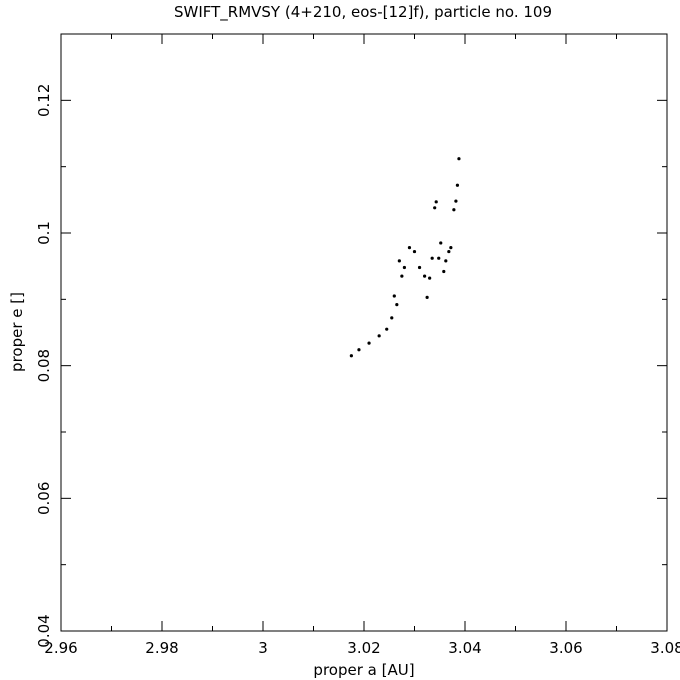  Describe the element at coordinates (161, 648) in the screenshot. I see `x-tick-label: 2.98` at that location.